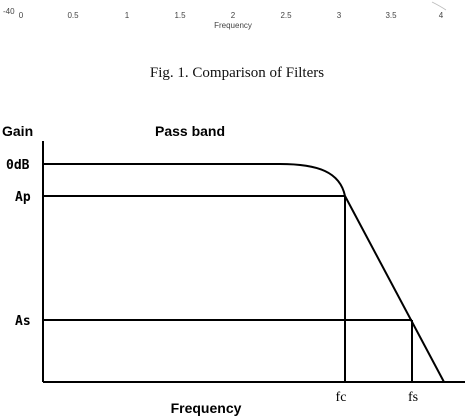 The width and height of the screenshot is (474, 418). Describe the element at coordinates (23, 197) in the screenshot. I see `ap-label: Ap` at that location.